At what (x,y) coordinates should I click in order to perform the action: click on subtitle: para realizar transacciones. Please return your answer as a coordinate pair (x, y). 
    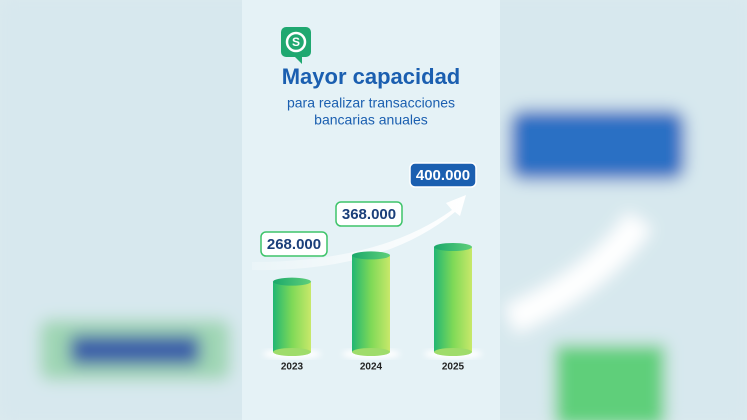
    Looking at the image, I should click on (371, 103).